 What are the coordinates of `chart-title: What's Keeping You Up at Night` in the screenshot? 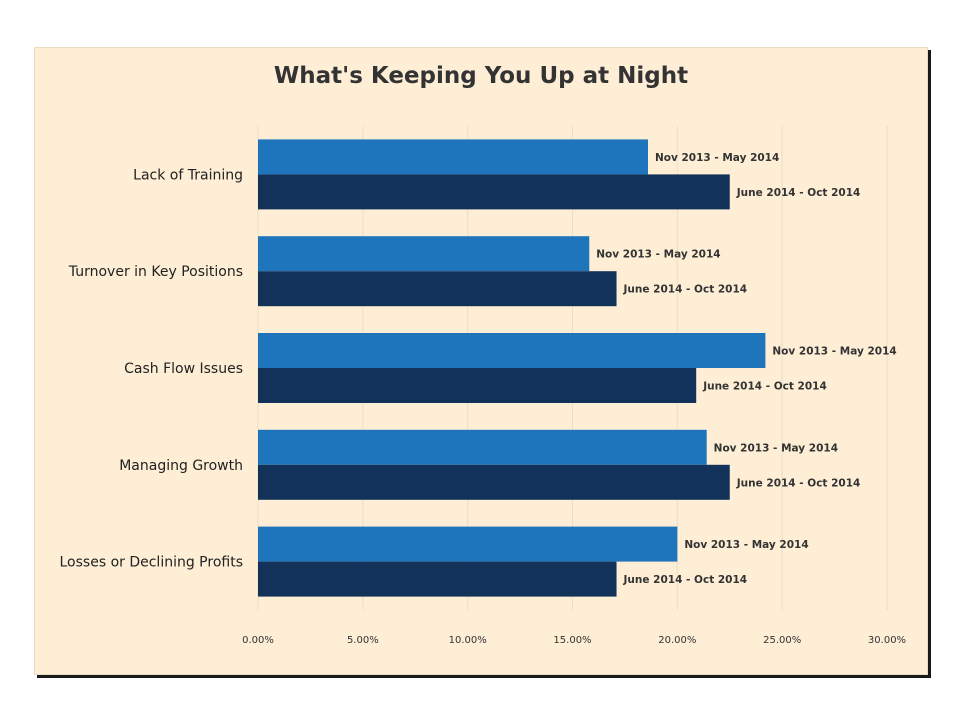 It's located at (481, 76).